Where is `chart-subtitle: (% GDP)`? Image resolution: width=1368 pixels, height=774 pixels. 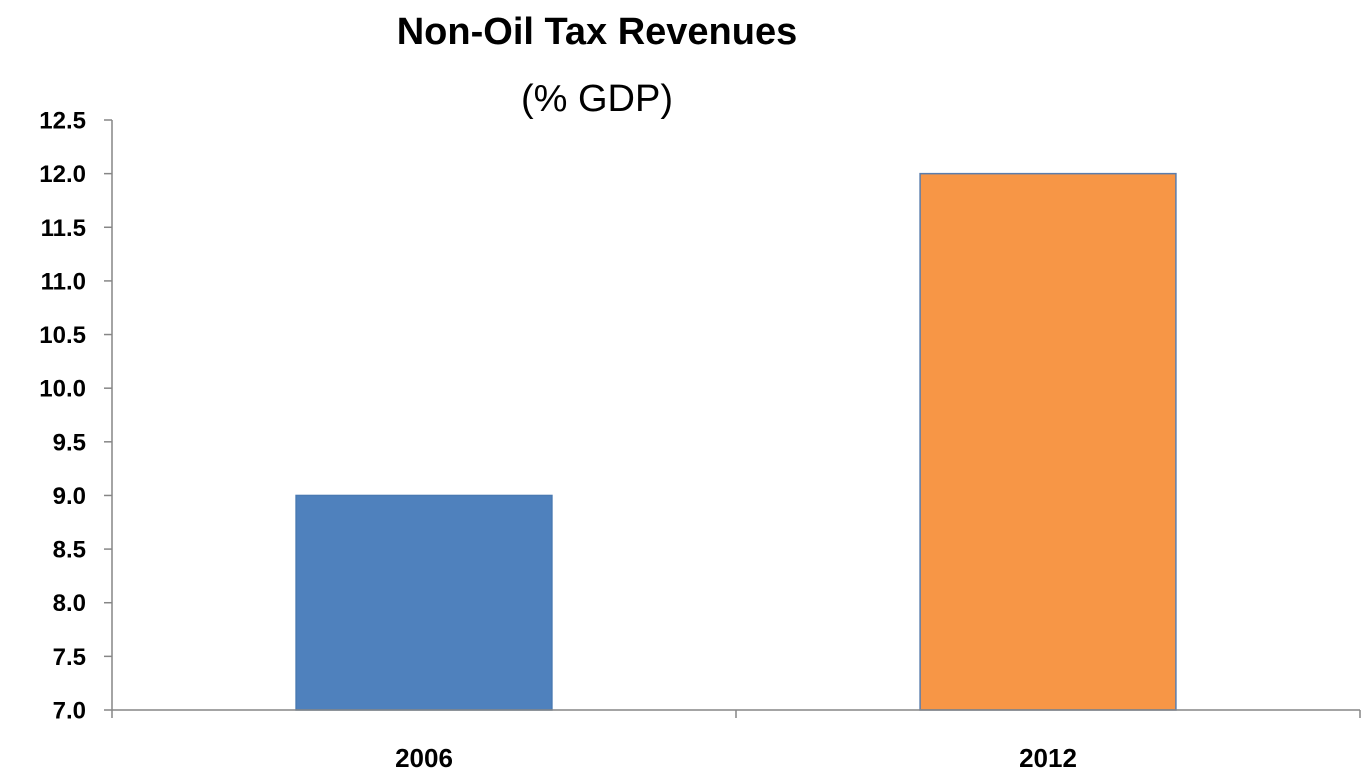 chart-subtitle: (% GDP) is located at coordinates (597, 99).